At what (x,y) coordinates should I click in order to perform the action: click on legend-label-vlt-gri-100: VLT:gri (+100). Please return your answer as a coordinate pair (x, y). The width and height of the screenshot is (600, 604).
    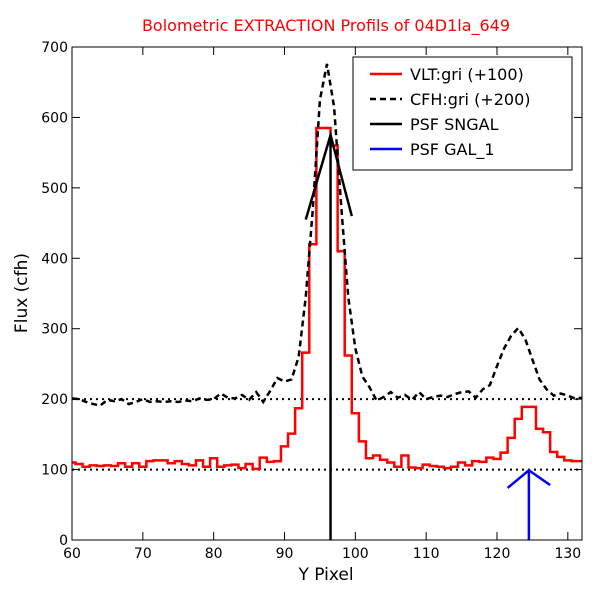
    Looking at the image, I should click on (467, 74).